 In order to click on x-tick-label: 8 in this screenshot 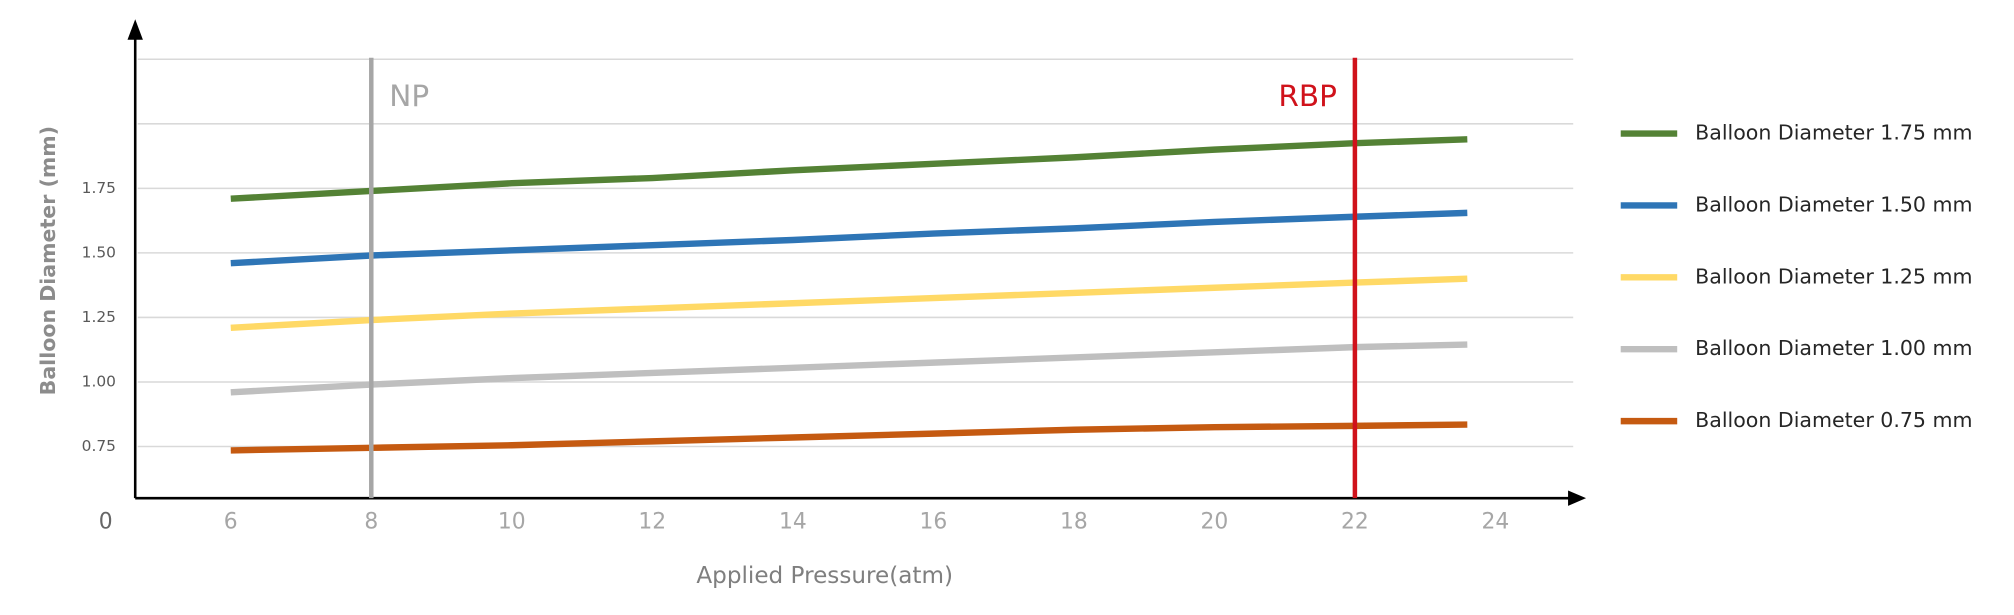, I will do `click(371, 522)`.